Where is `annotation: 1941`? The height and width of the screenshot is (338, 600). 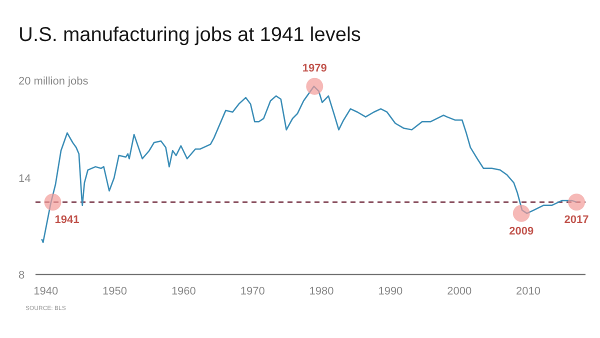
annotation: 1941 is located at coordinates (67, 220).